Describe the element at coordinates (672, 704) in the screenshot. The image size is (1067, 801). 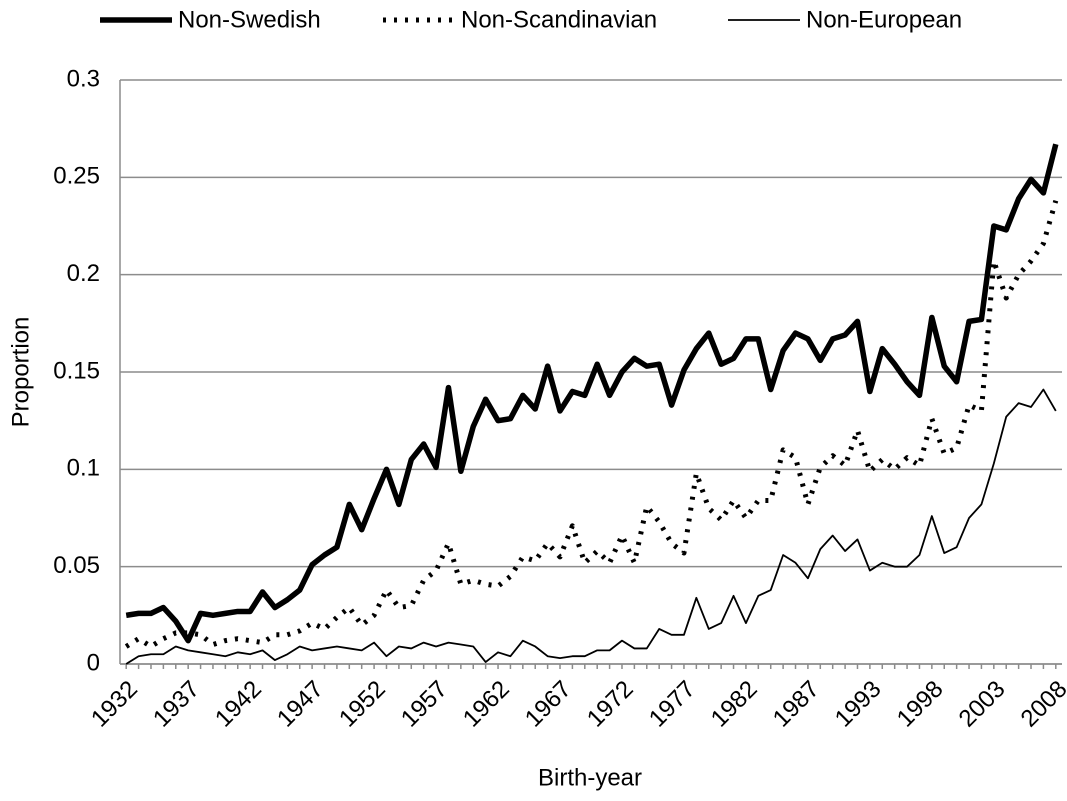
I see `x-tick-label: 1977` at that location.